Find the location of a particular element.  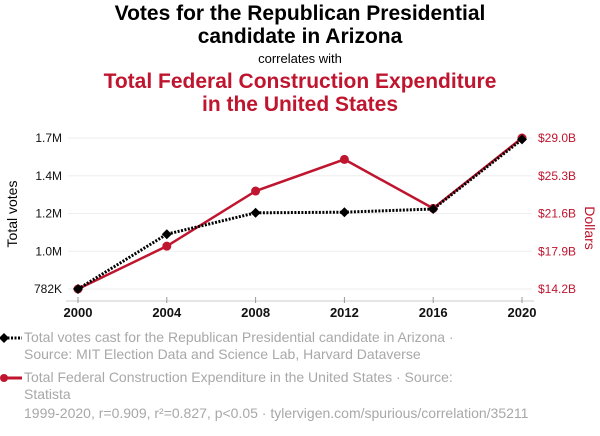

y-left-tick-label: 1.7M is located at coordinates (48, 138).